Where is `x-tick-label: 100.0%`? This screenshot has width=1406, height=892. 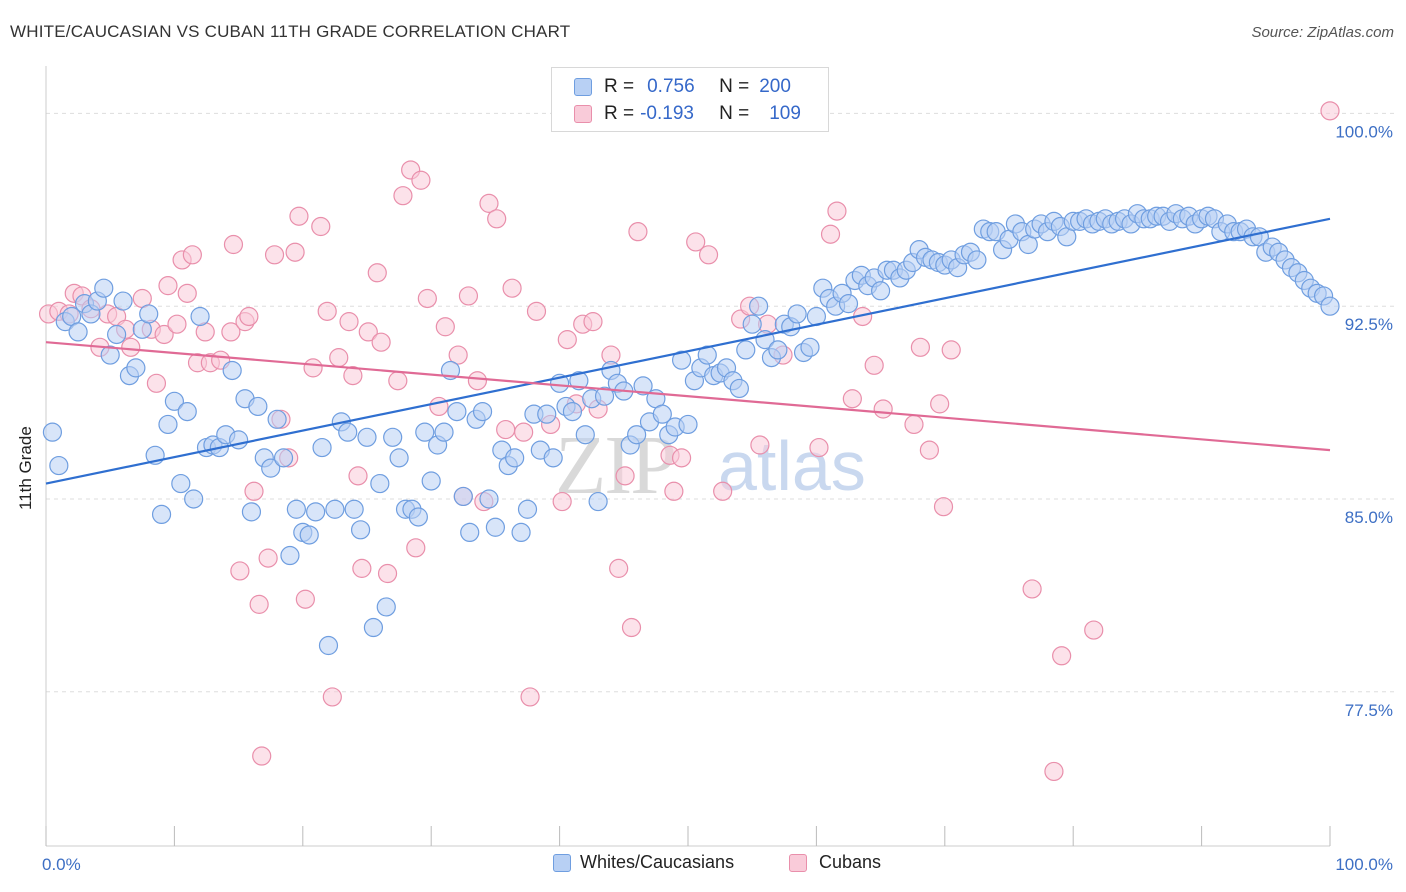
x-tick-label: 100.0% is located at coordinates (1364, 864).